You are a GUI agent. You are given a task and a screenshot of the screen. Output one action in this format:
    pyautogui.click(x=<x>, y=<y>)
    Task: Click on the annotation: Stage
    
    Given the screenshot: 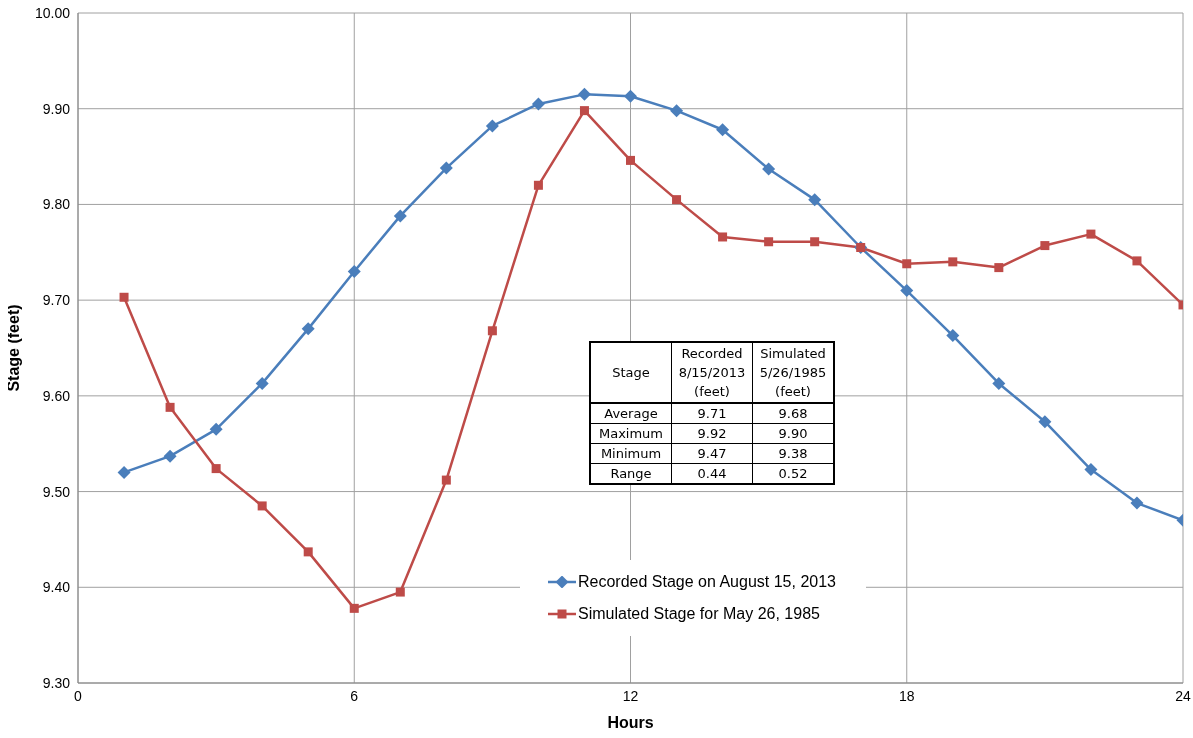 What is the action you would take?
    pyautogui.click(x=631, y=372)
    